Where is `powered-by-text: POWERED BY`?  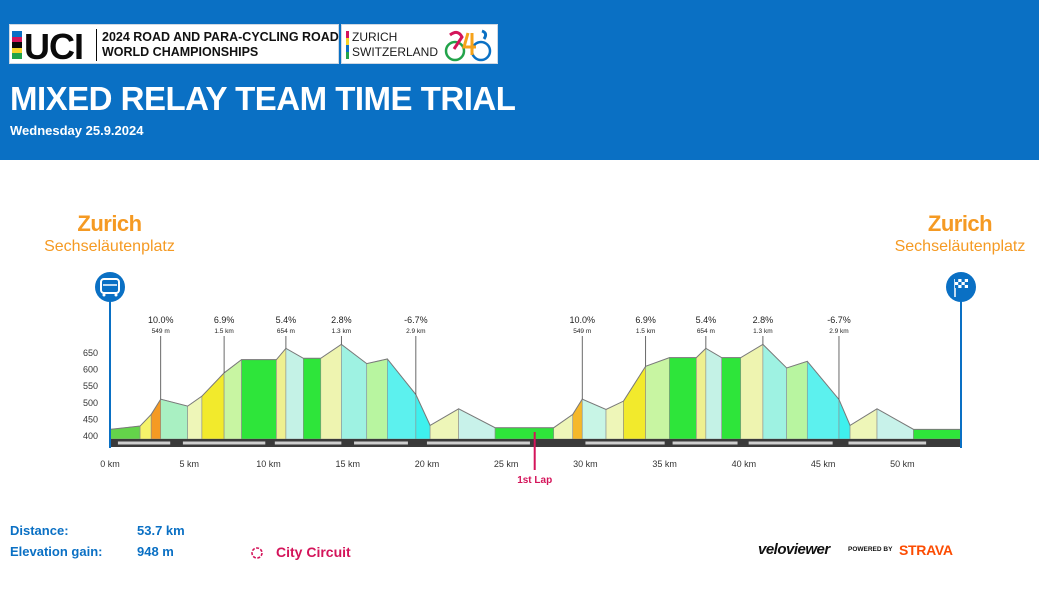 powered-by-text: POWERED BY is located at coordinates (870, 549).